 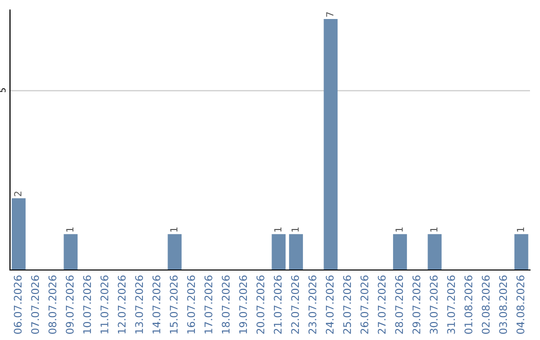 I want to click on x-tick-label: 17.07.2026, so click(x=208, y=305).